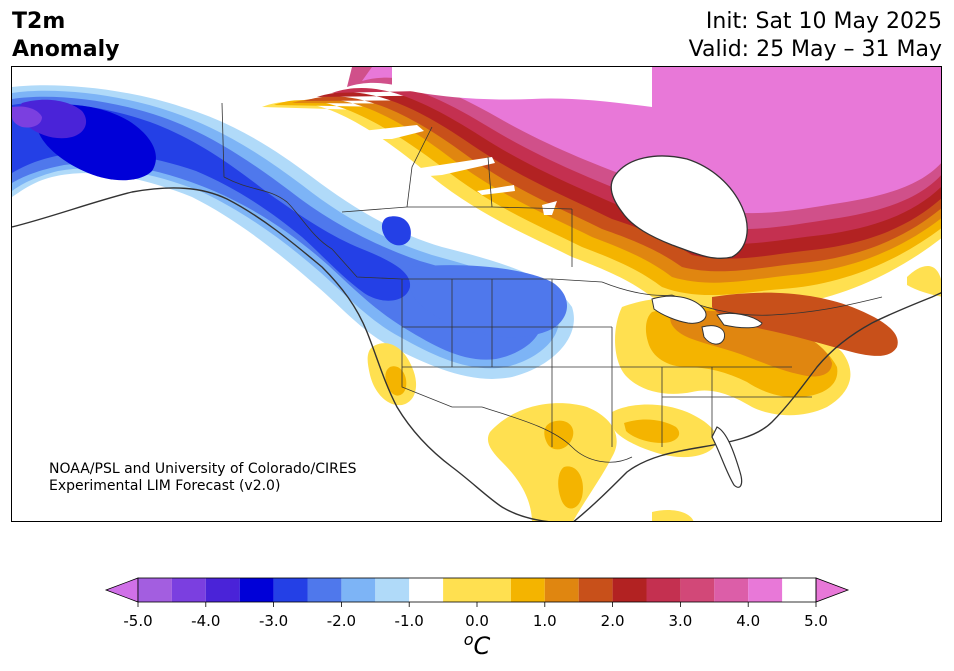 The height and width of the screenshot is (671, 954). Describe the element at coordinates (27, 117) in the screenshot. I see `cold-core-purple` at that location.